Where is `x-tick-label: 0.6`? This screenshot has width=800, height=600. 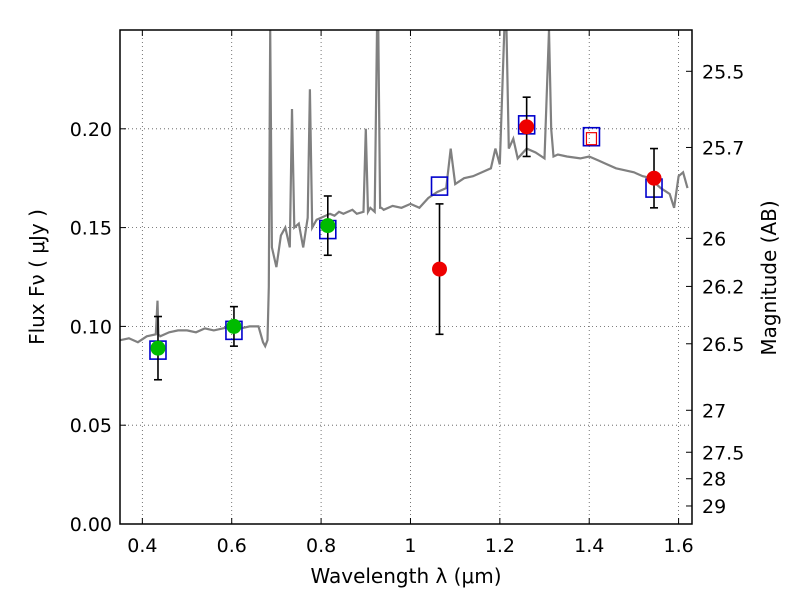 x-tick-label: 0.6 is located at coordinates (232, 546).